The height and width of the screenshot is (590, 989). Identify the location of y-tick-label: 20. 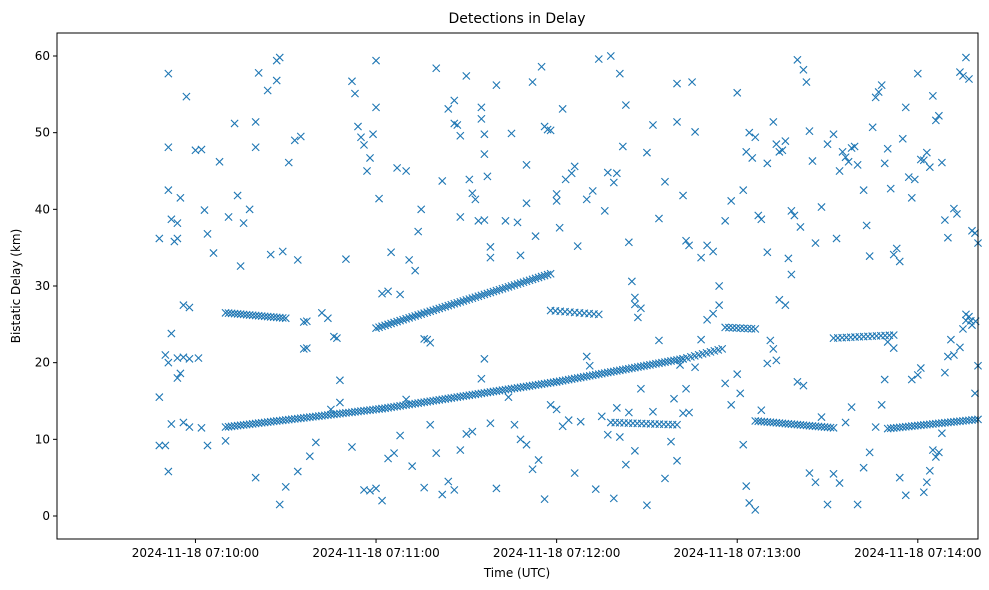
(42, 363).